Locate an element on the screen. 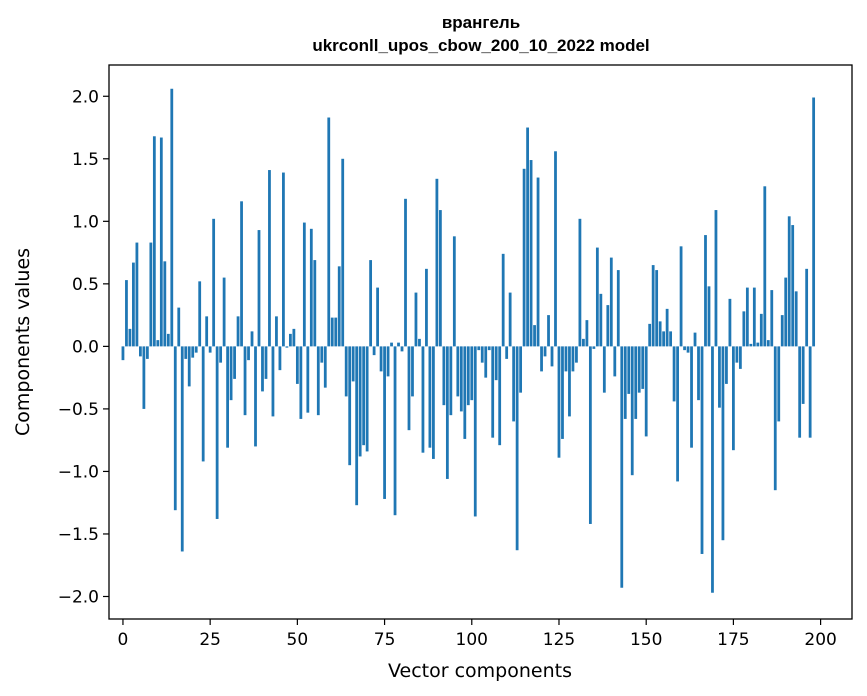 The width and height of the screenshot is (867, 696). y-tick-label: −1.0 is located at coordinates (78, 472).